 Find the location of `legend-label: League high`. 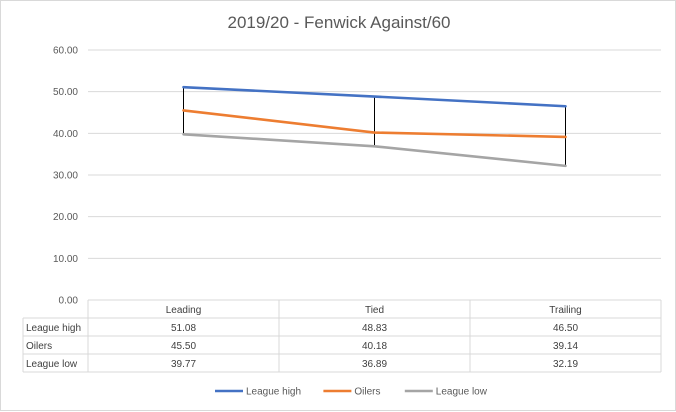

legend-label: League high is located at coordinates (273, 392).